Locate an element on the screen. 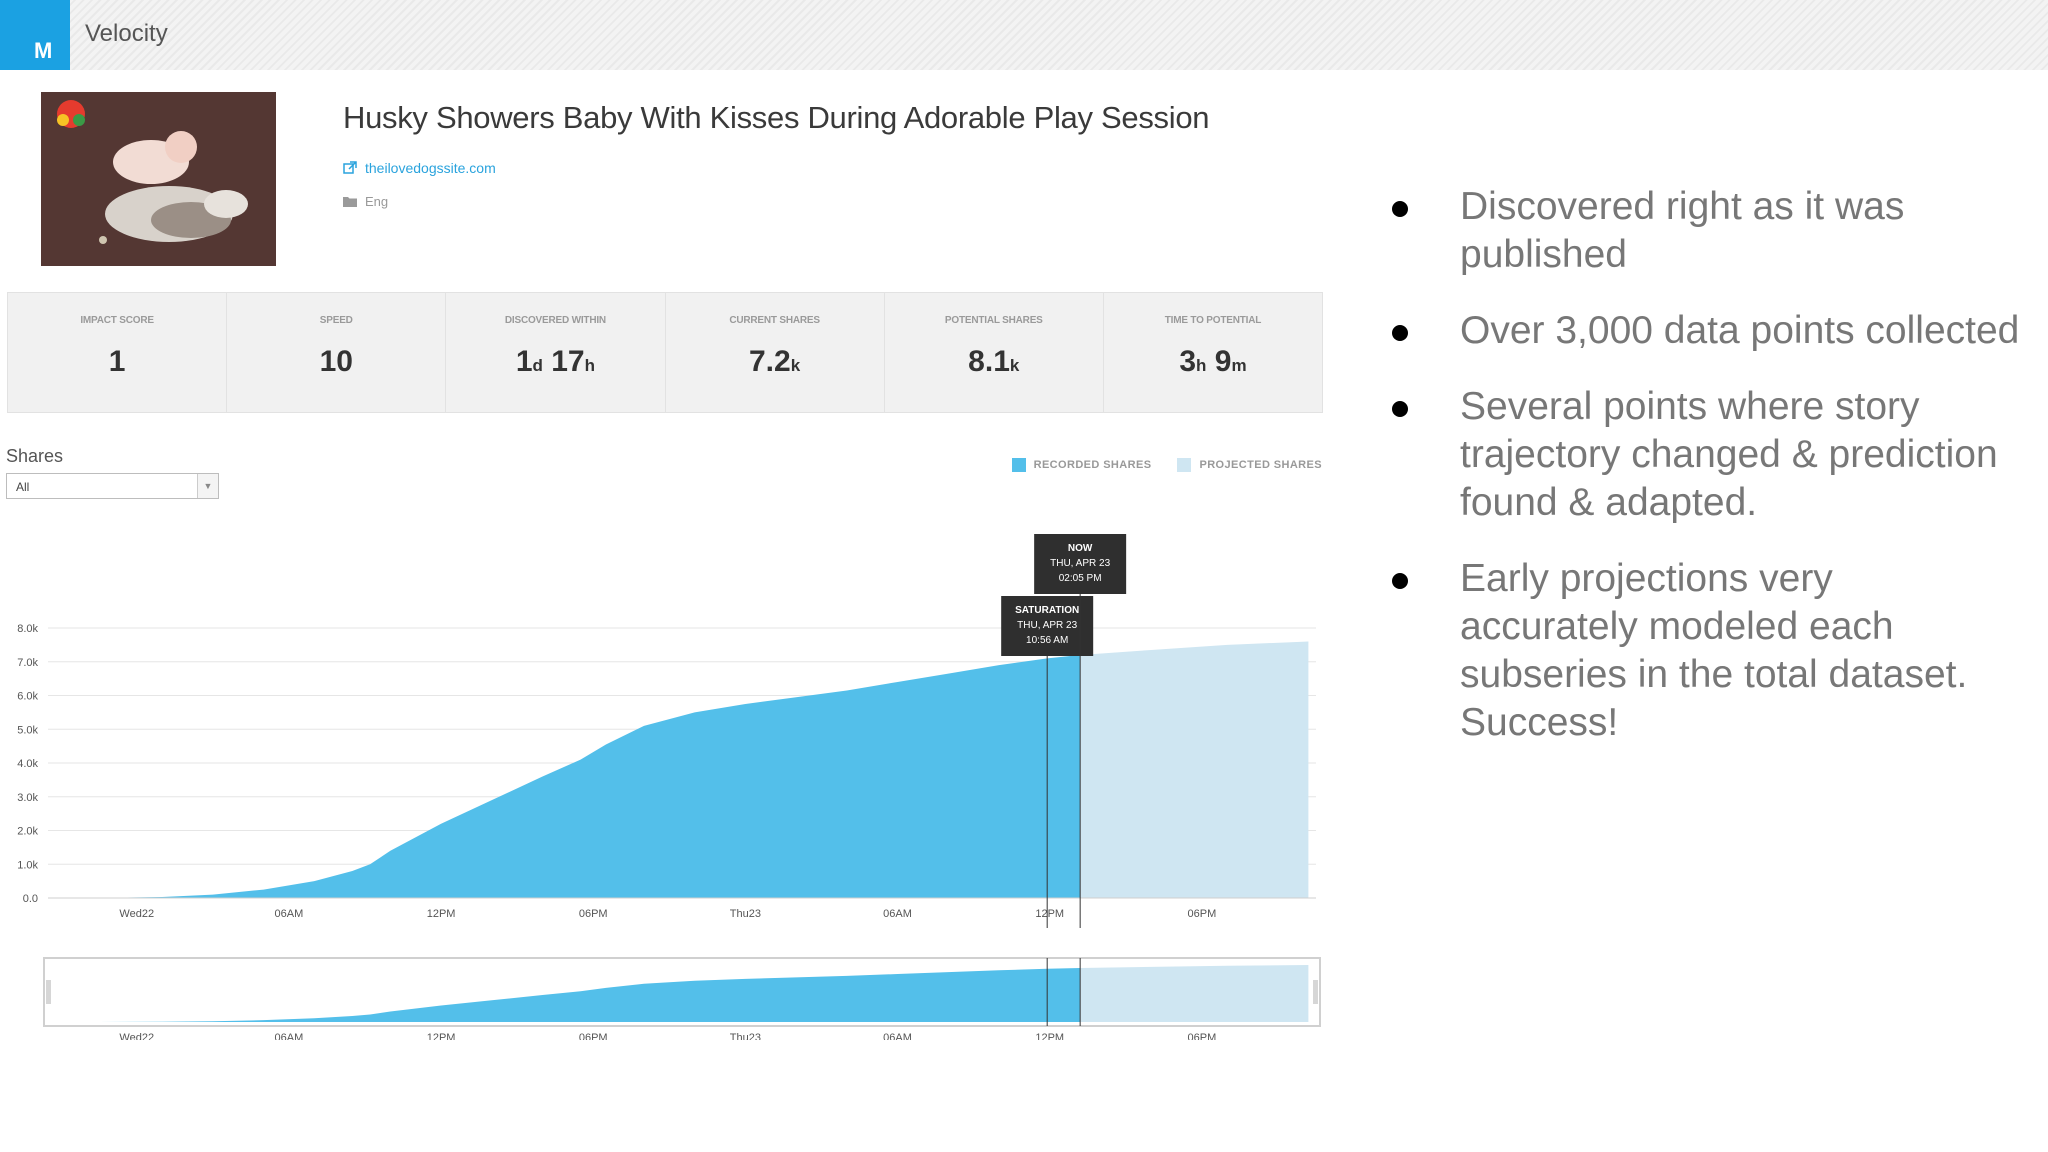 This screenshot has width=2048, height=1152. recorded-shares-area is located at coordinates (589, 776).